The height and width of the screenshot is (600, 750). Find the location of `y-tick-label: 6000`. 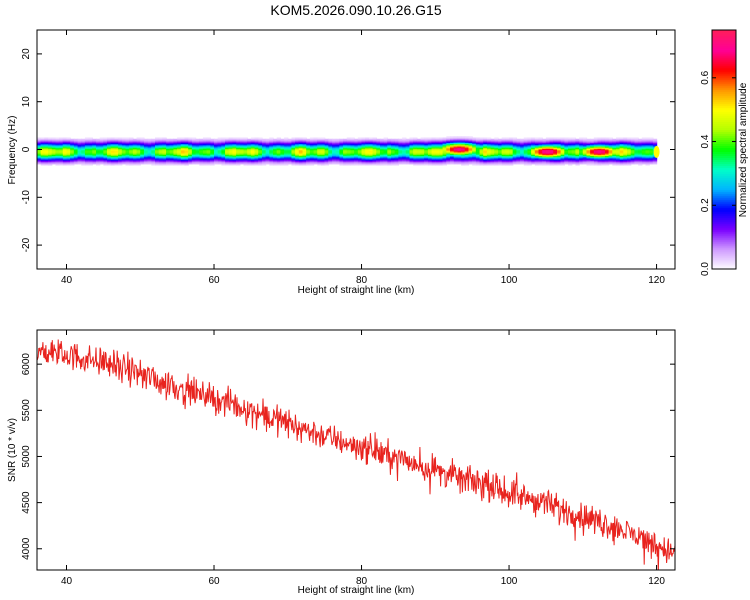

y-tick-label: 6000 is located at coordinates (26, 364).